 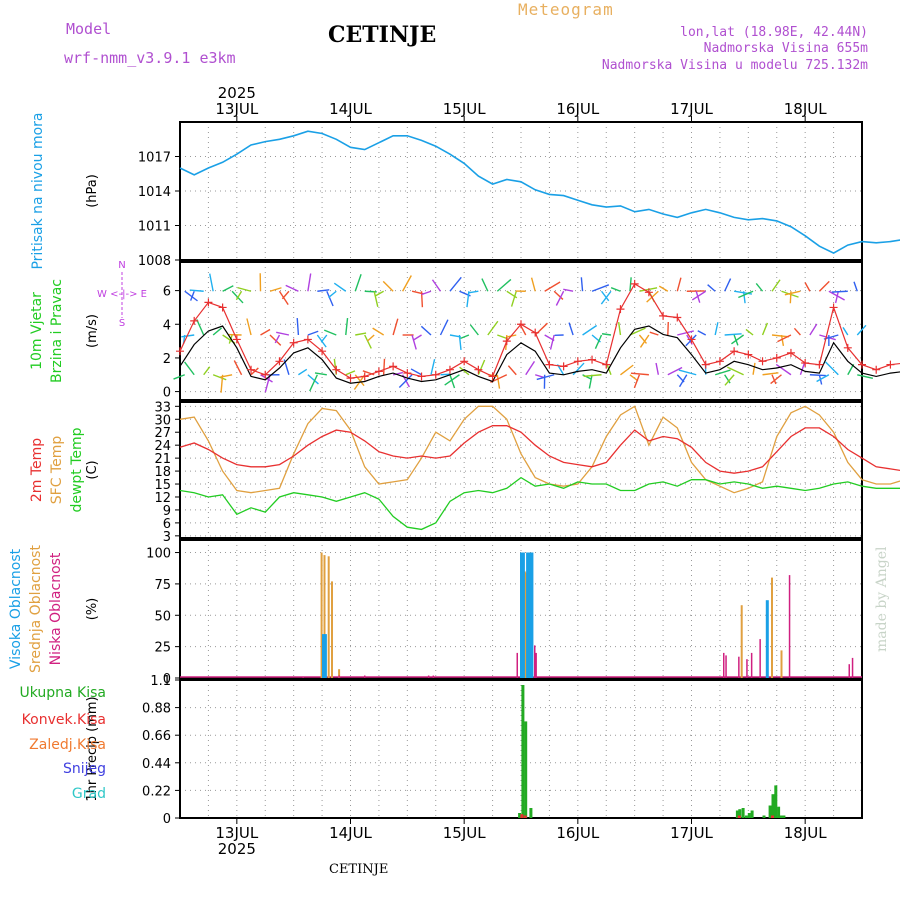 What do you see at coordinates (36, 609) in the screenshot?
I see `label-cloud-1: Srednja Oblacnost` at bounding box center [36, 609].